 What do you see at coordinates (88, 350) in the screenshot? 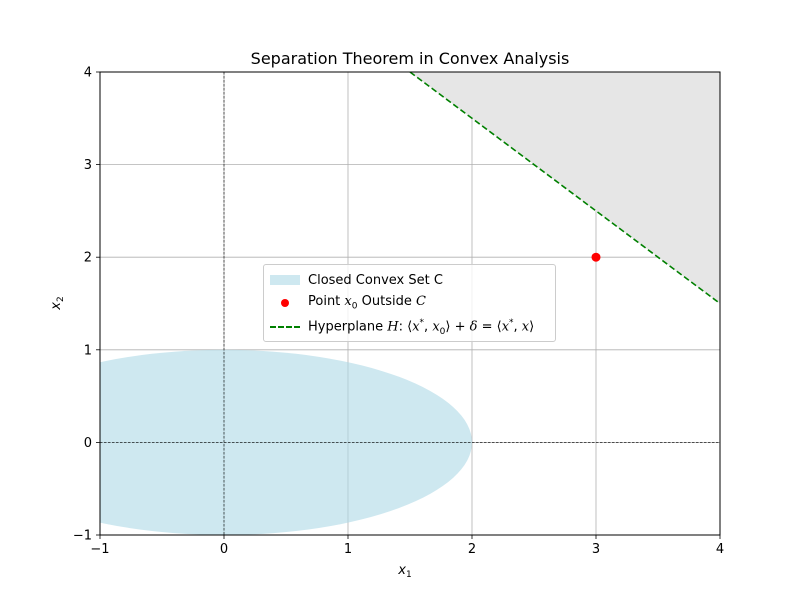
I see `y-tick-label: 1` at bounding box center [88, 350].